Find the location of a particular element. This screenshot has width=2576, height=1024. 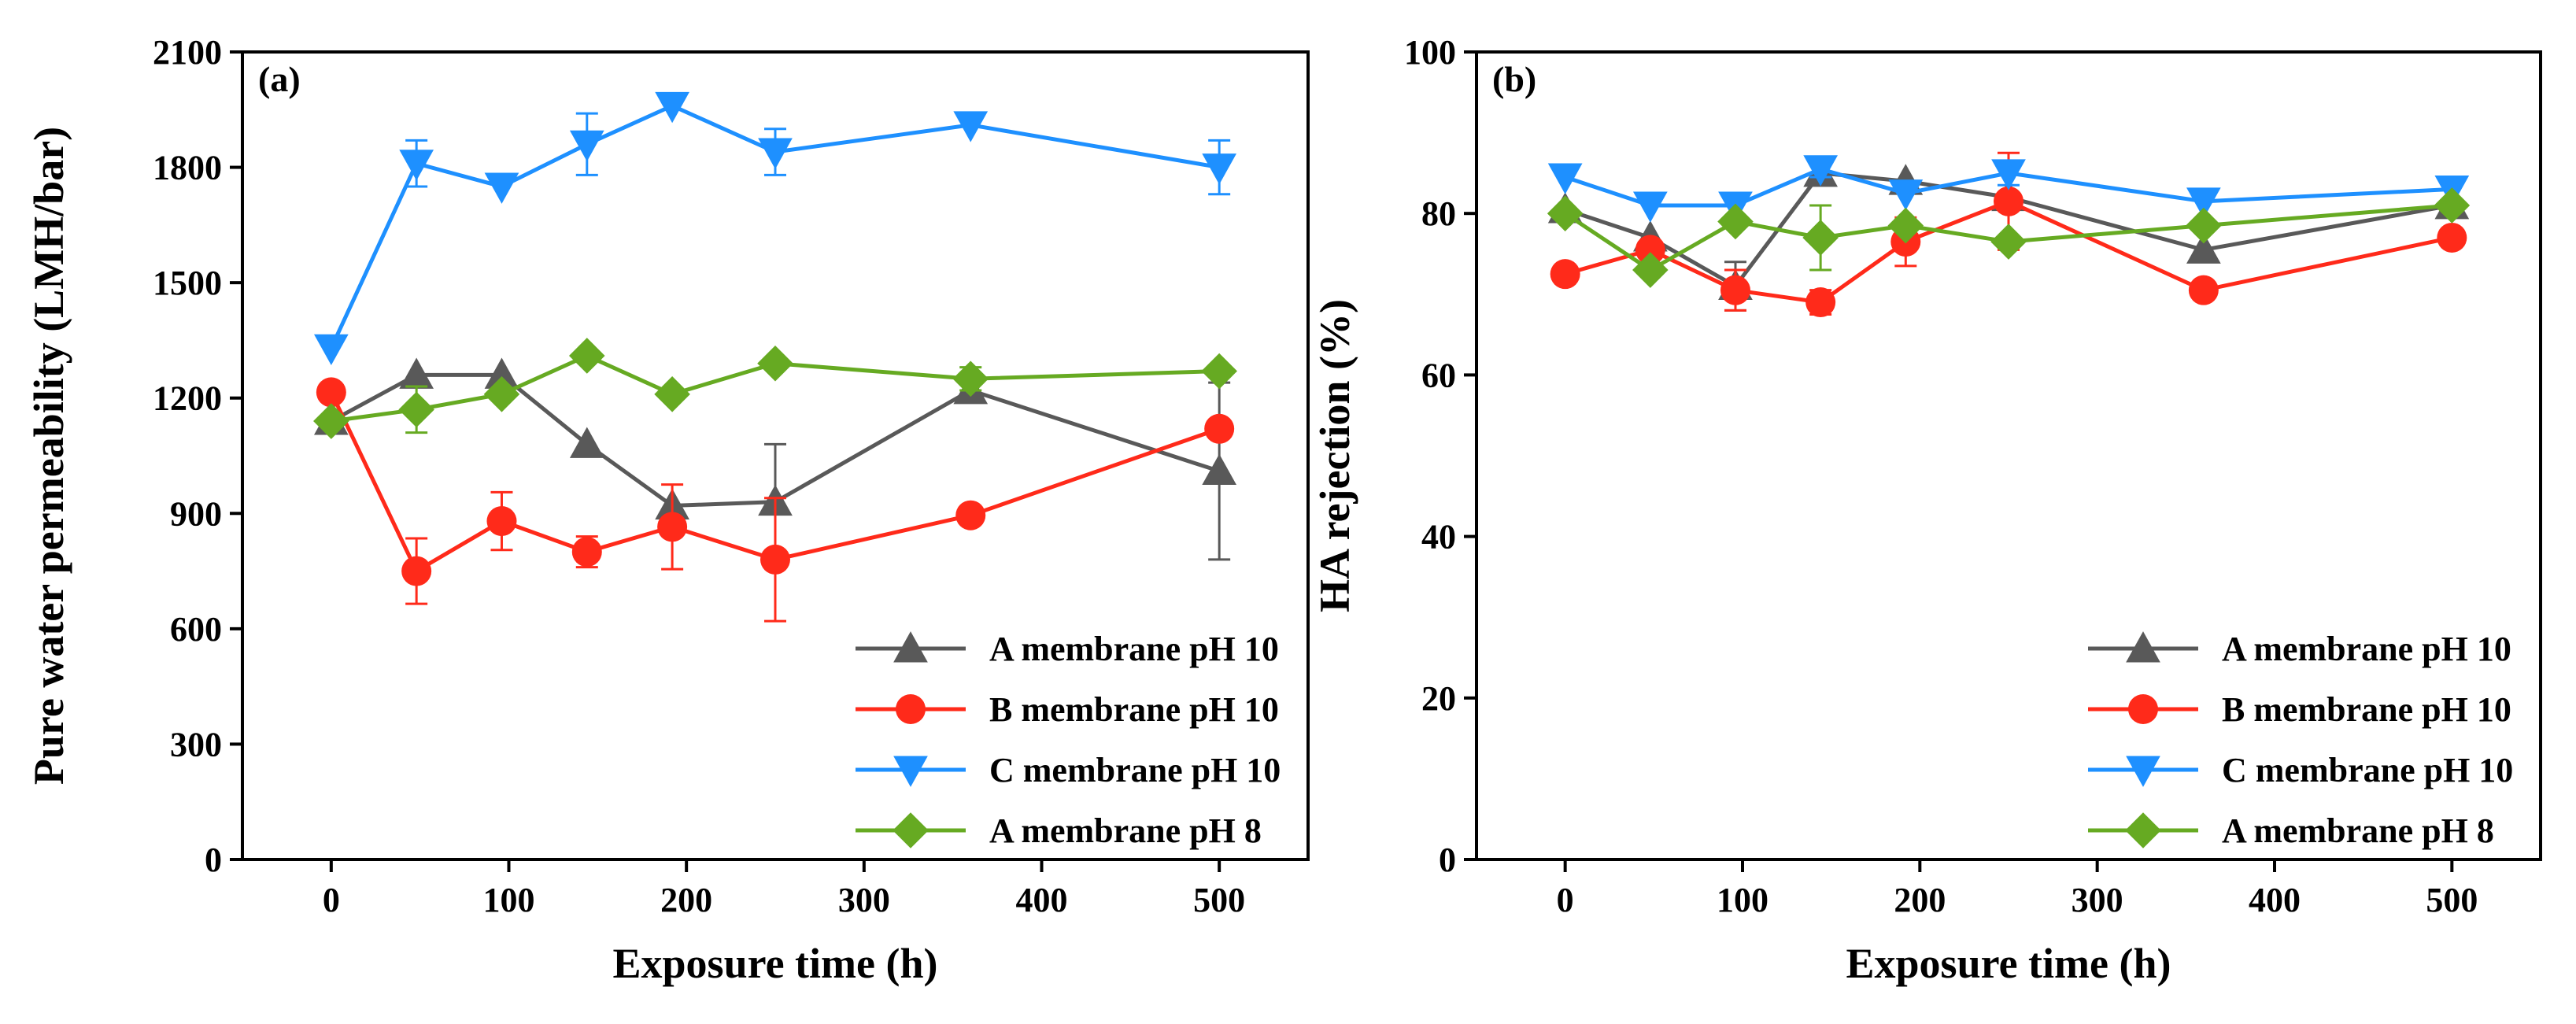

legend-item-b-membrane-ph-10: B membrane pH 10 is located at coordinates (2299, 709).